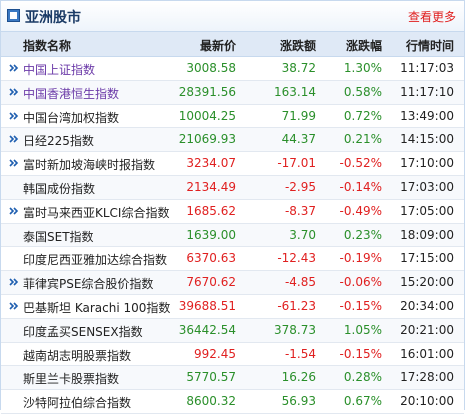 Image resolution: width=465 pixels, height=414 pixels. Describe the element at coordinates (211, 258) in the screenshot. I see `latest-price: 6370.63` at that location.